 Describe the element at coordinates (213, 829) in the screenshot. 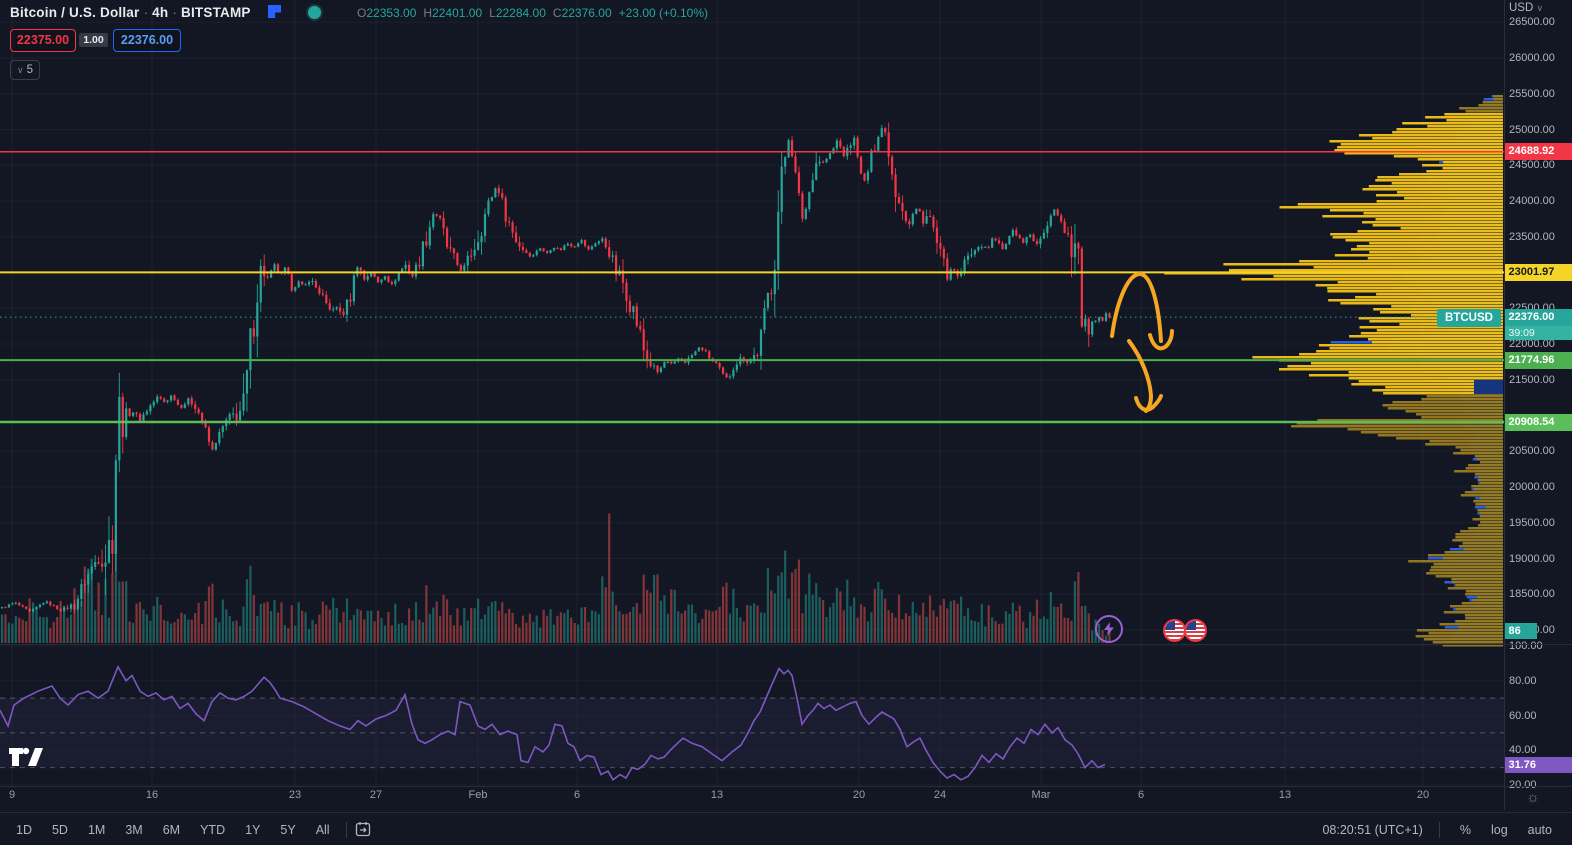

I see `range-button-ytd: YTD` at that location.